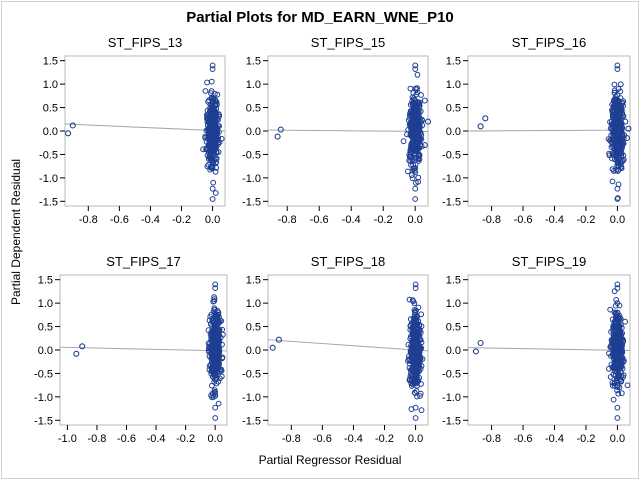  Describe the element at coordinates (348, 350) in the screenshot. I see `panel-frame` at that location.